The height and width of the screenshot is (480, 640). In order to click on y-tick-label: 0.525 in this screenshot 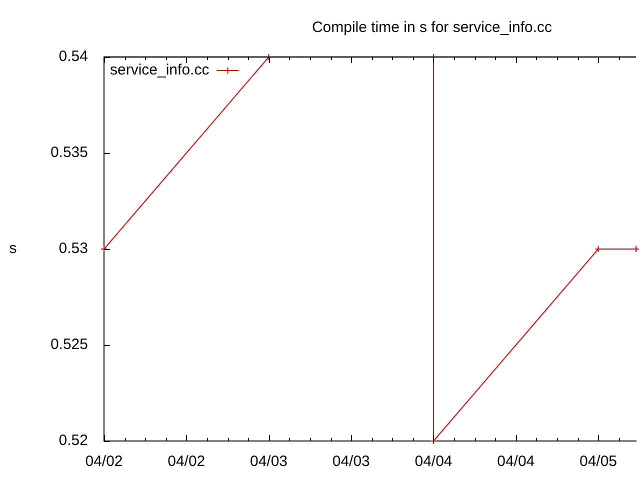, I will do `click(69, 345)`.